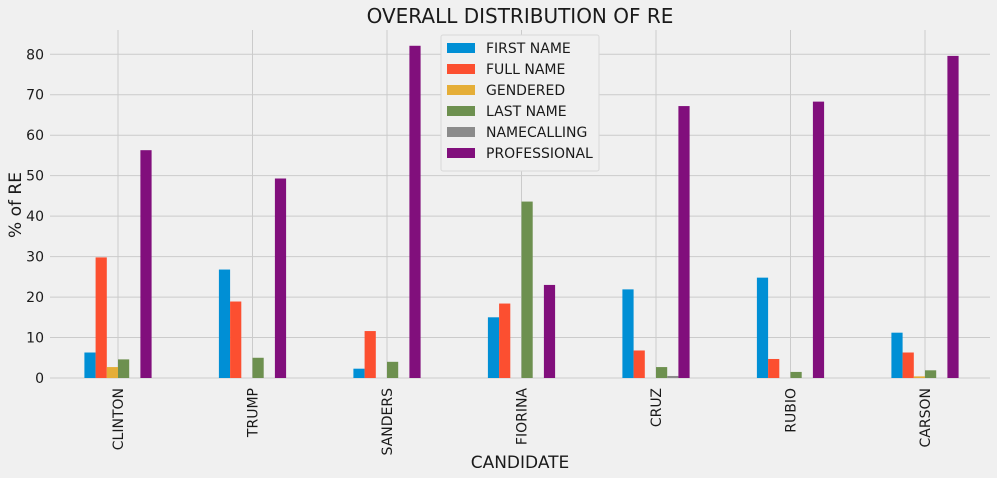 The width and height of the screenshot is (997, 478). Describe the element at coordinates (39, 379) in the screenshot. I see `y-tick-label: 0` at that location.